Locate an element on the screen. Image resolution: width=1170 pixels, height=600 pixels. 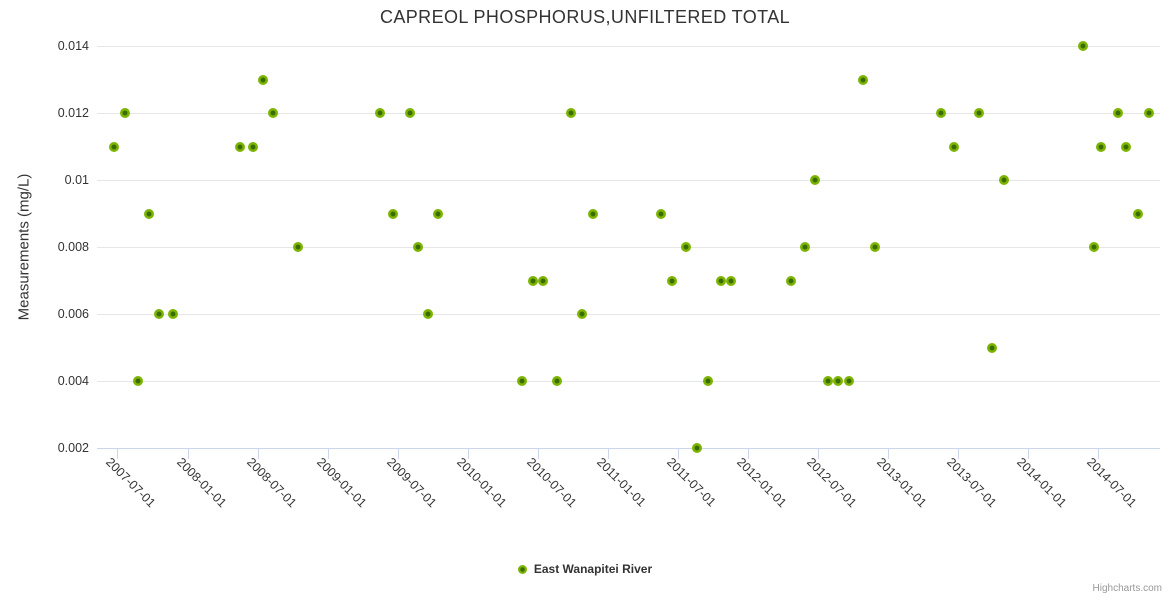
chart-title: CAPREOL PHOSPHORUS,UNFILTERED TOTAL is located at coordinates (585, 17).